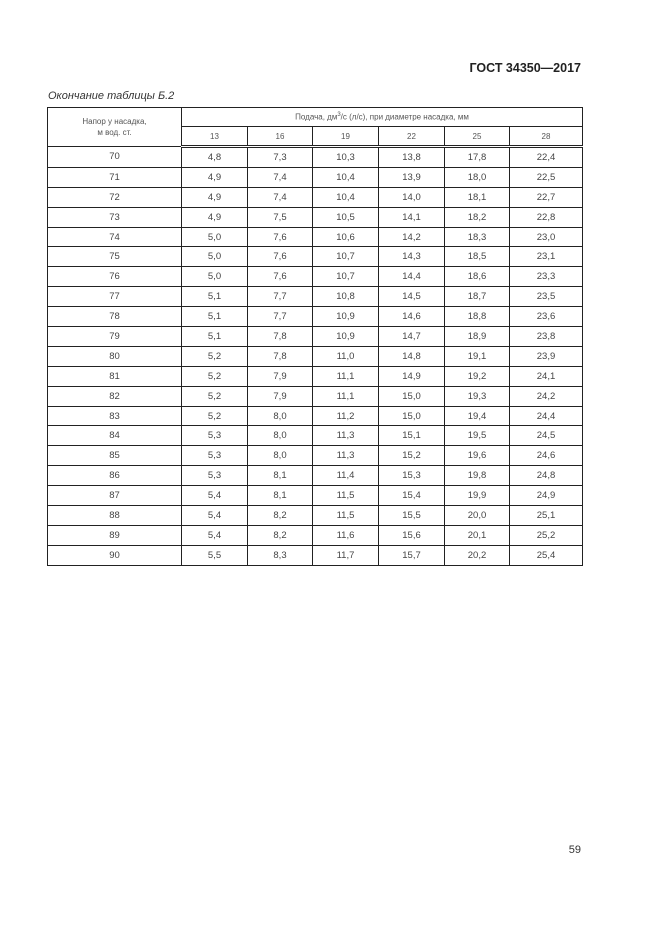 Image resolution: width=661 pixels, height=935 pixels. Describe the element at coordinates (477, 336) in the screenshot. I see `flow-cell: 18,9` at that location.